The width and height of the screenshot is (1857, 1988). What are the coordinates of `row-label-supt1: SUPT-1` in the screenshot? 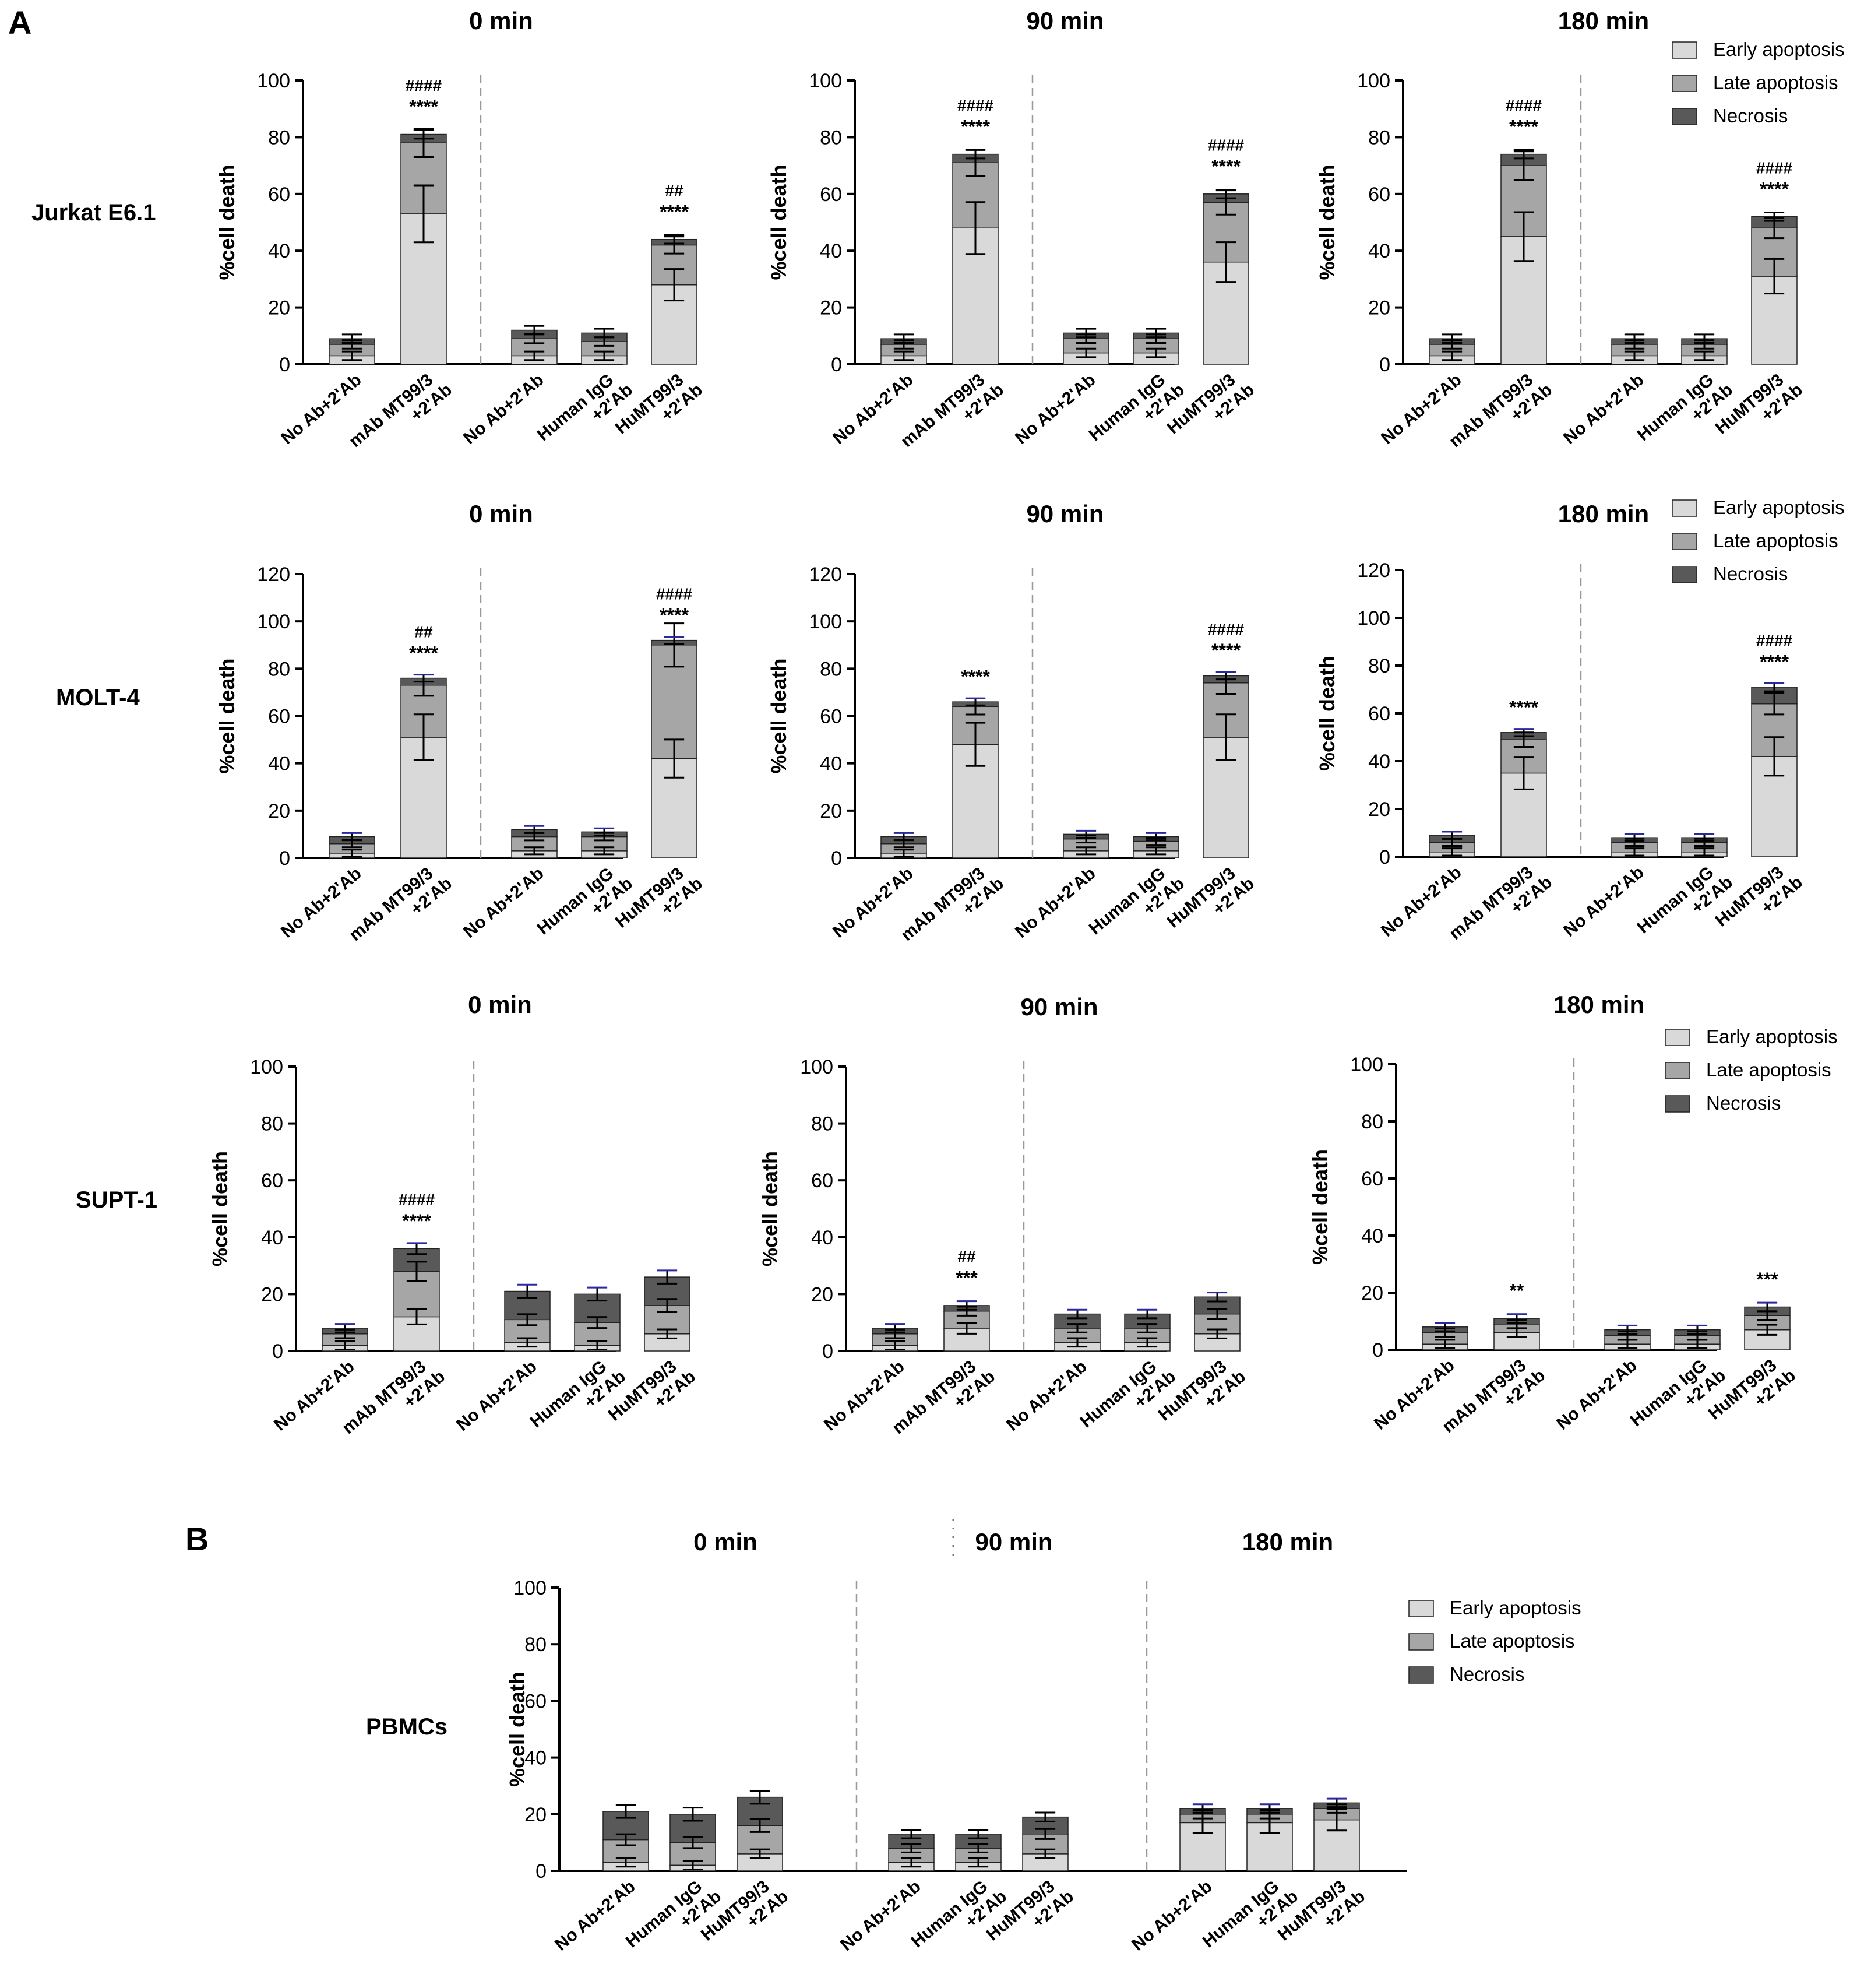 It's located at (116, 1200).